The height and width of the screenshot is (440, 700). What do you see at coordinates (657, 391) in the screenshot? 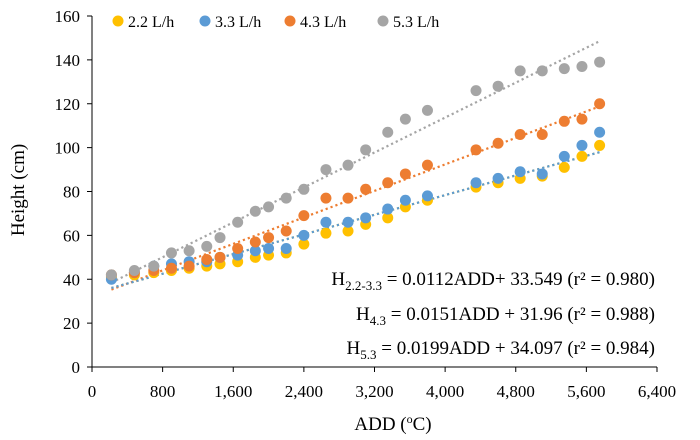
I see `x-tick-label: 6,400` at bounding box center [657, 391].